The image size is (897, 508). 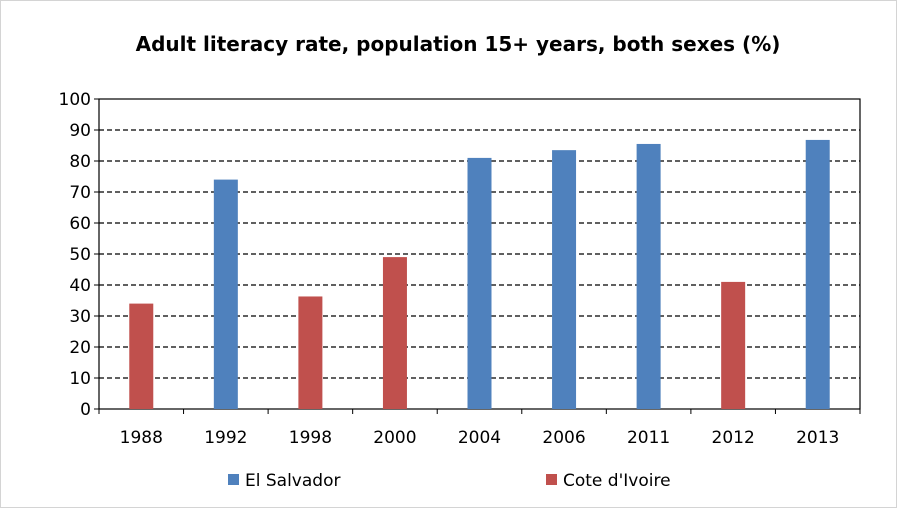 I want to click on bar-cote-d-ivoire-1998, so click(x=310, y=352).